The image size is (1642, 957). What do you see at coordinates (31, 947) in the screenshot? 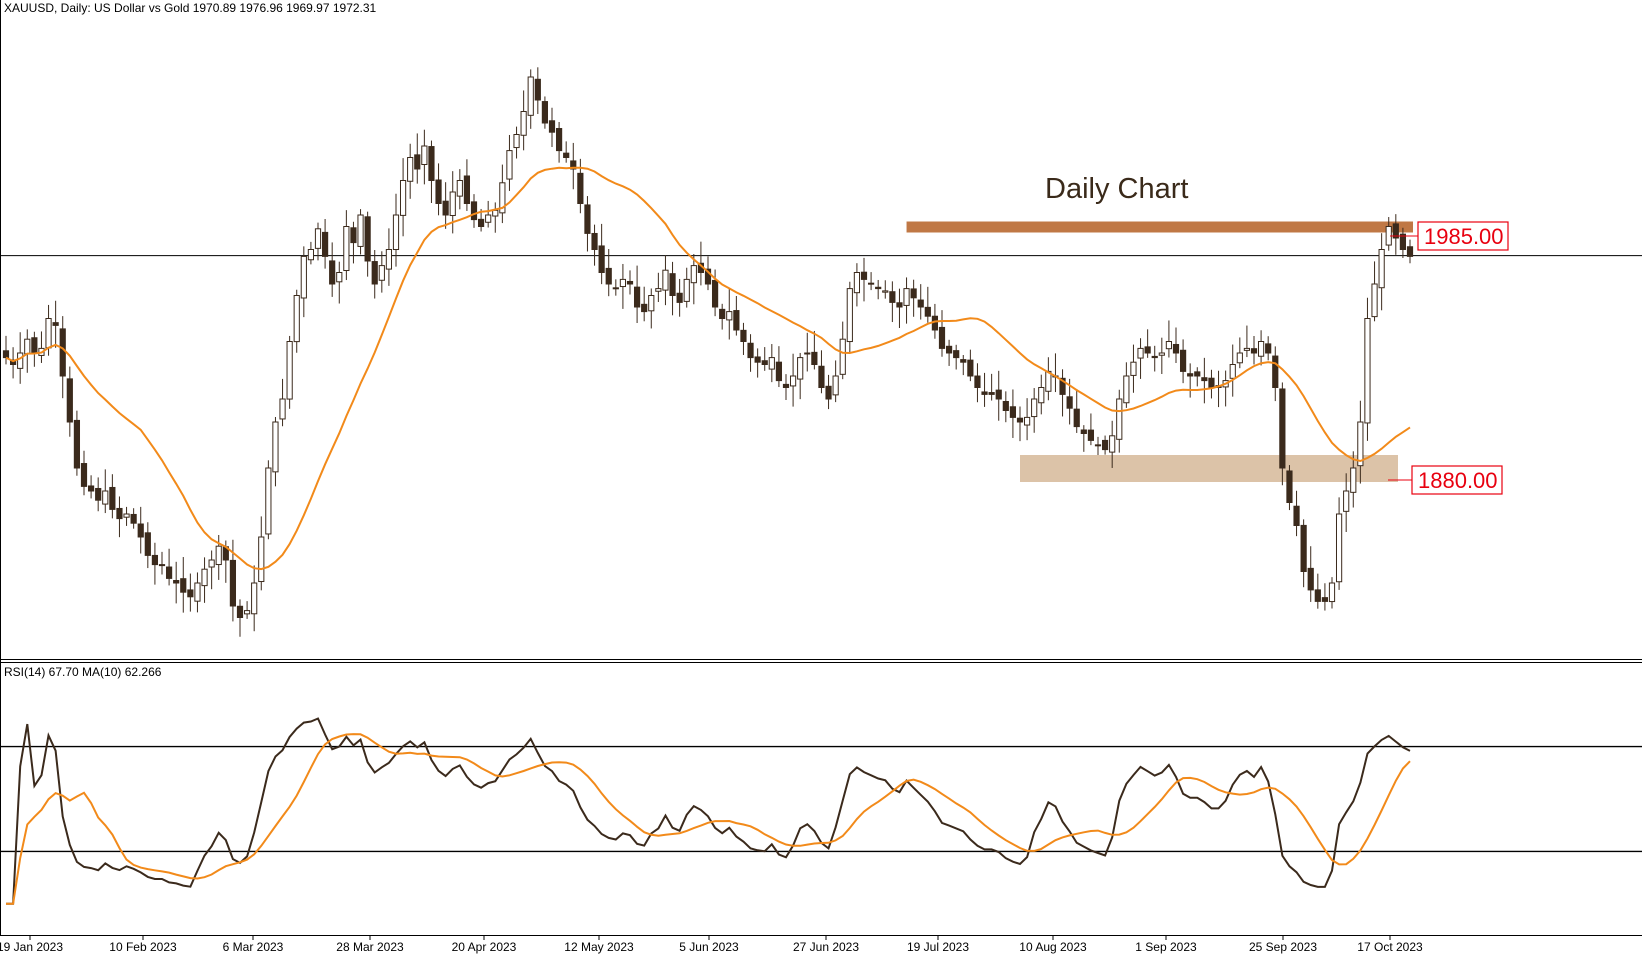
I see `x-tick-label: 19 Jan 2023` at bounding box center [31, 947].